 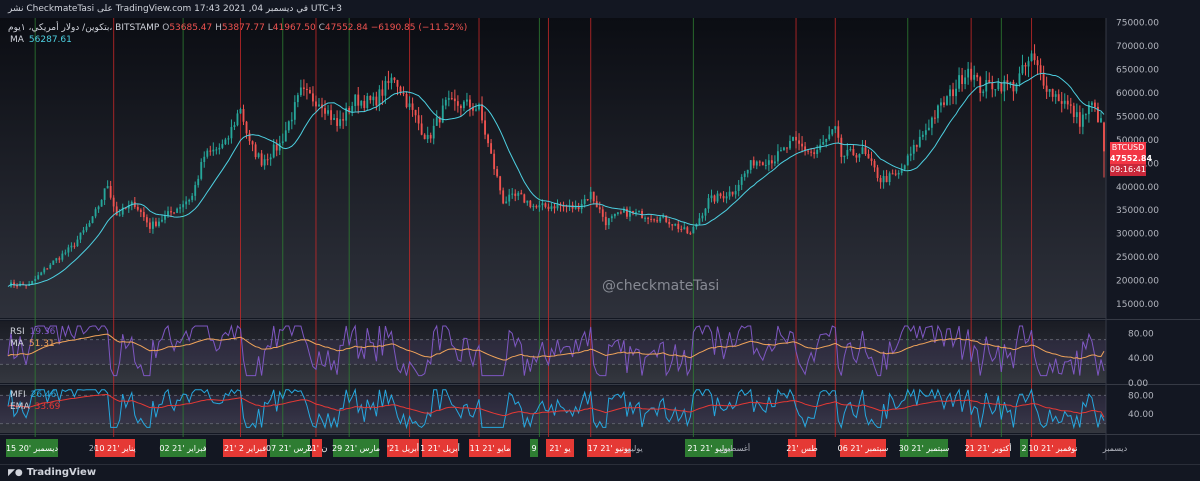 What do you see at coordinates (17, 332) in the screenshot?
I see `rsi-label: RSI` at bounding box center [17, 332].